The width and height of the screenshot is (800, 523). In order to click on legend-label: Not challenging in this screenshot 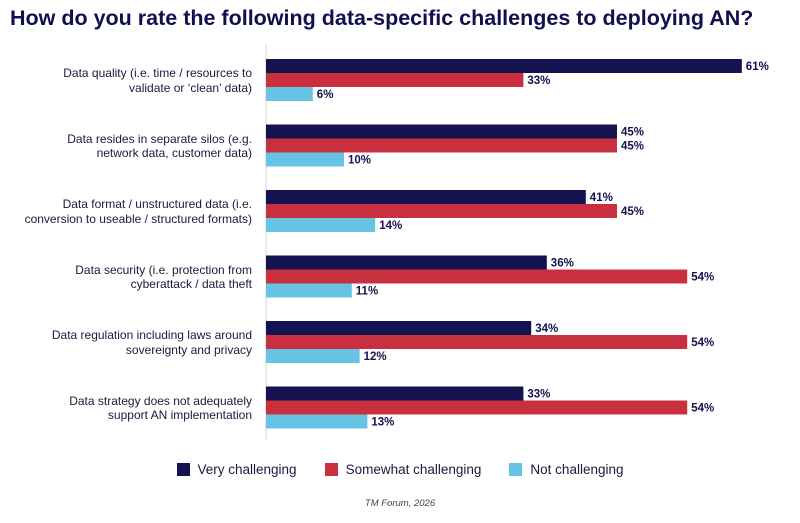, I will do `click(577, 469)`.